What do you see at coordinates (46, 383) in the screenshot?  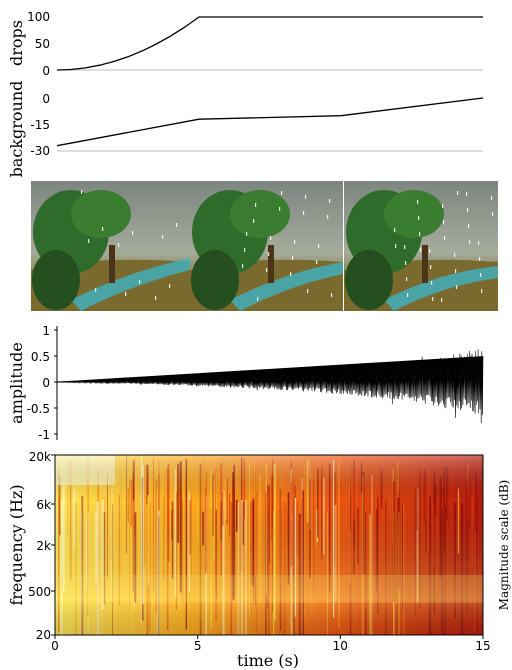 I see `amplitude-tick-0: 0` at bounding box center [46, 383].